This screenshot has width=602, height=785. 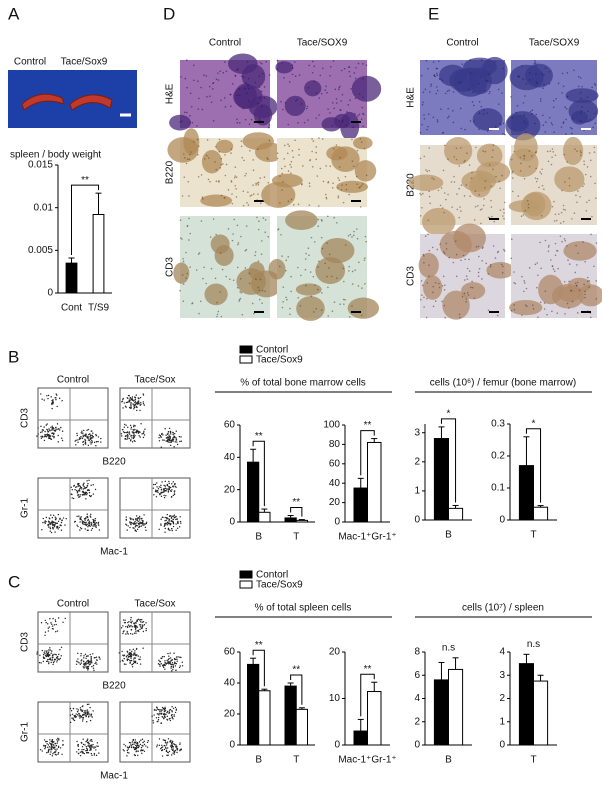 I want to click on label: 4, so click(x=417, y=698).